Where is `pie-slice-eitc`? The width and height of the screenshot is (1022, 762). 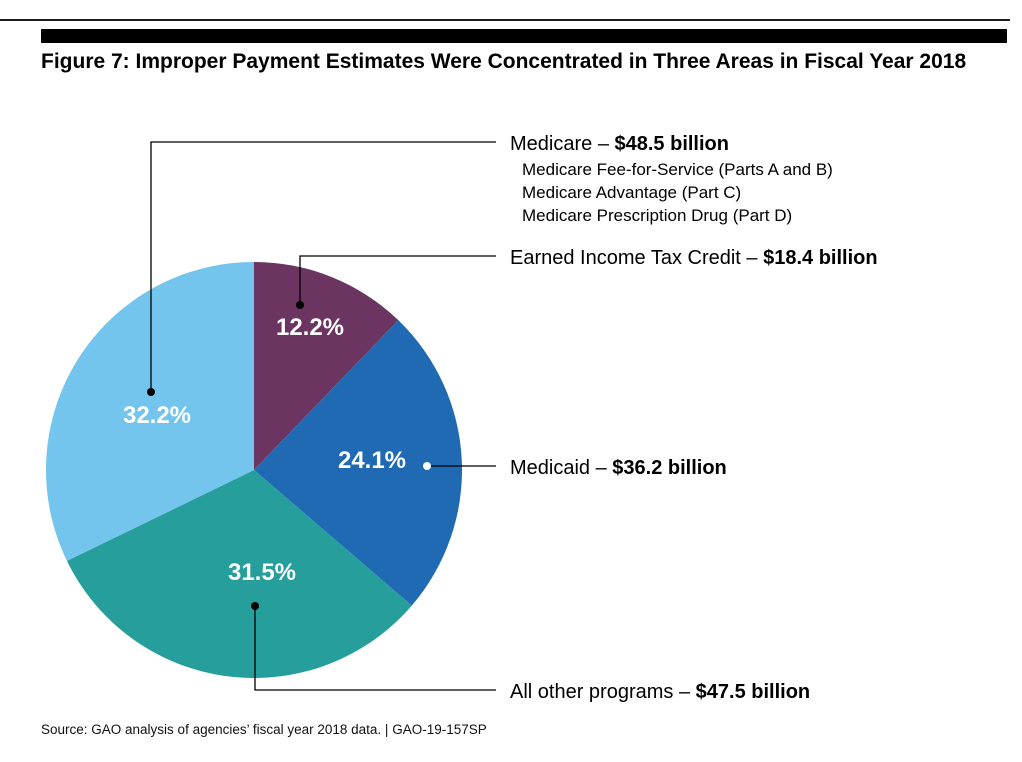
pie-slice-eitc is located at coordinates (326, 366).